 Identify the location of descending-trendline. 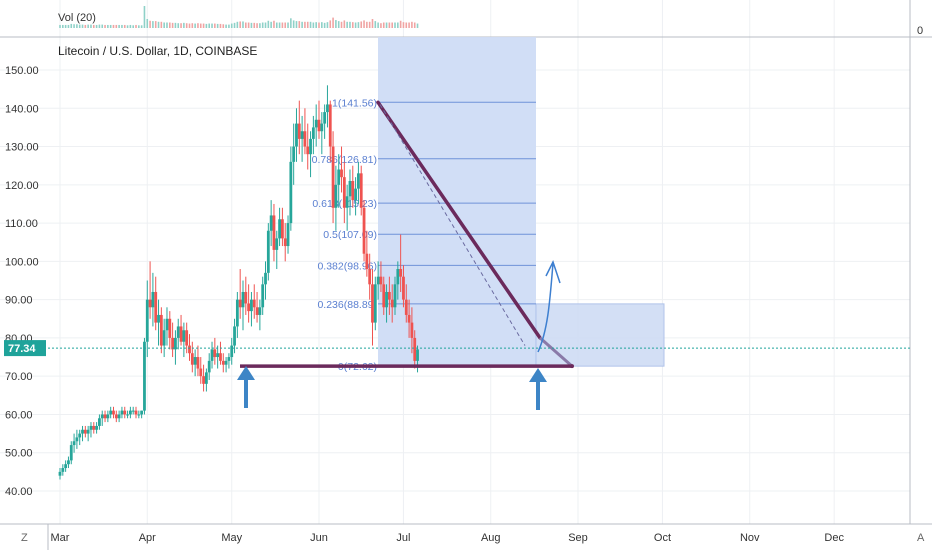
(459, 220).